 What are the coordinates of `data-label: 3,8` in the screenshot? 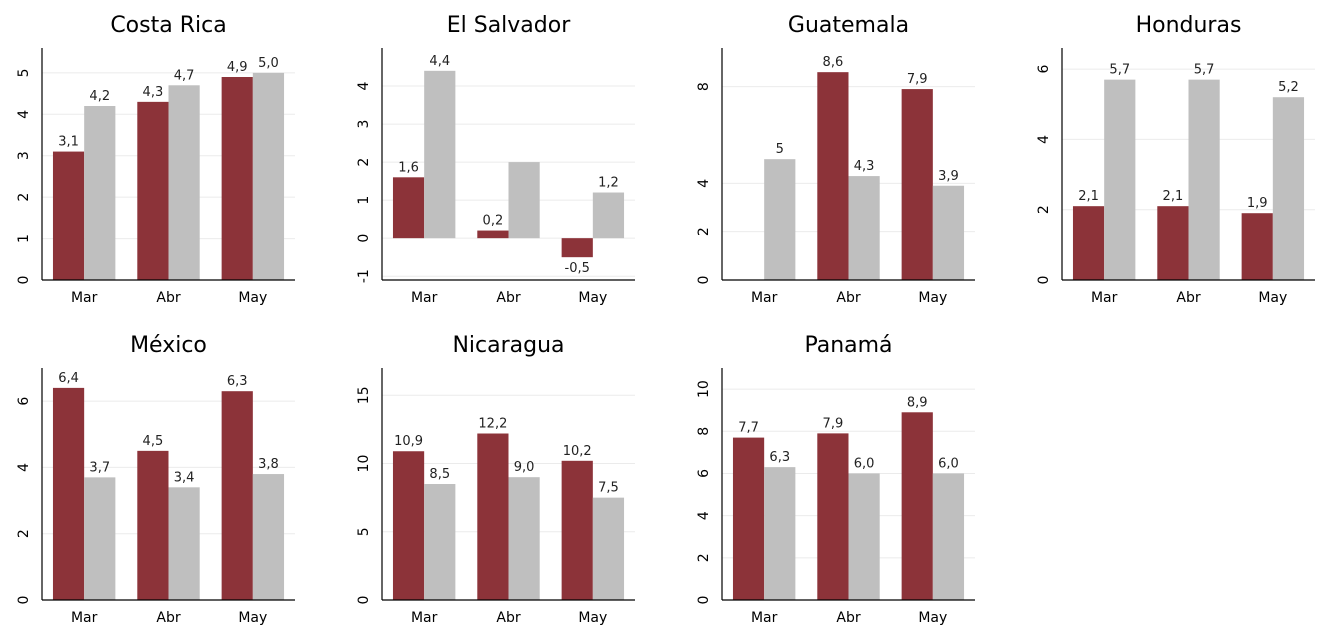 It's located at (268, 464).